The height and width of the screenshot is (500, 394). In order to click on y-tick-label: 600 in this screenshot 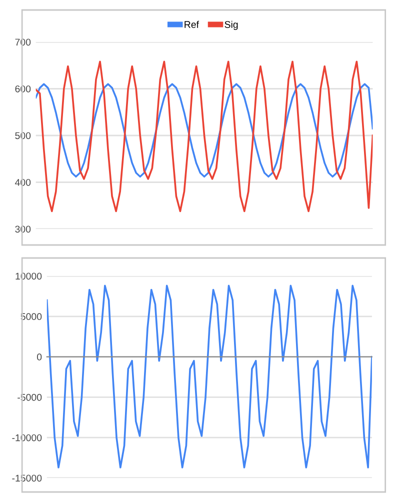, I will do `click(23, 88)`.